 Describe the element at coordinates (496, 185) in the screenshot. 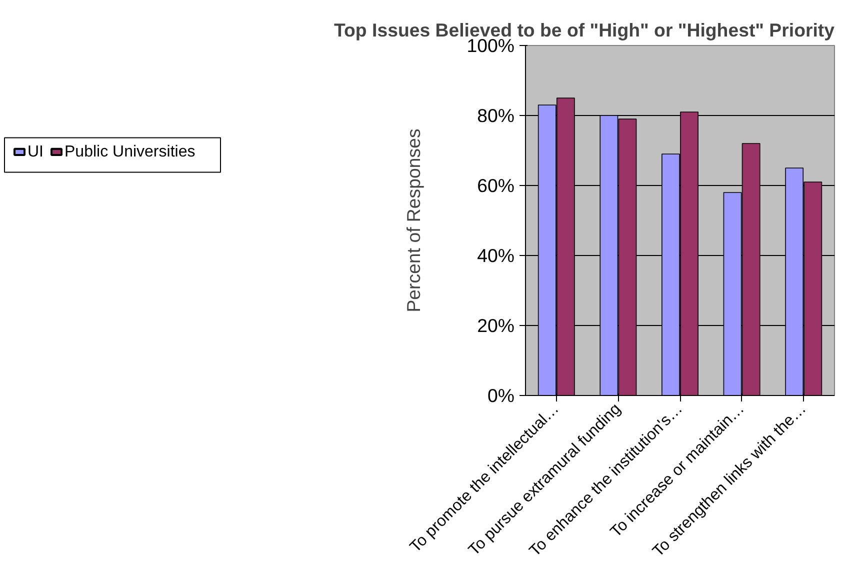

I see `y-tick-label: 60%` at that location.